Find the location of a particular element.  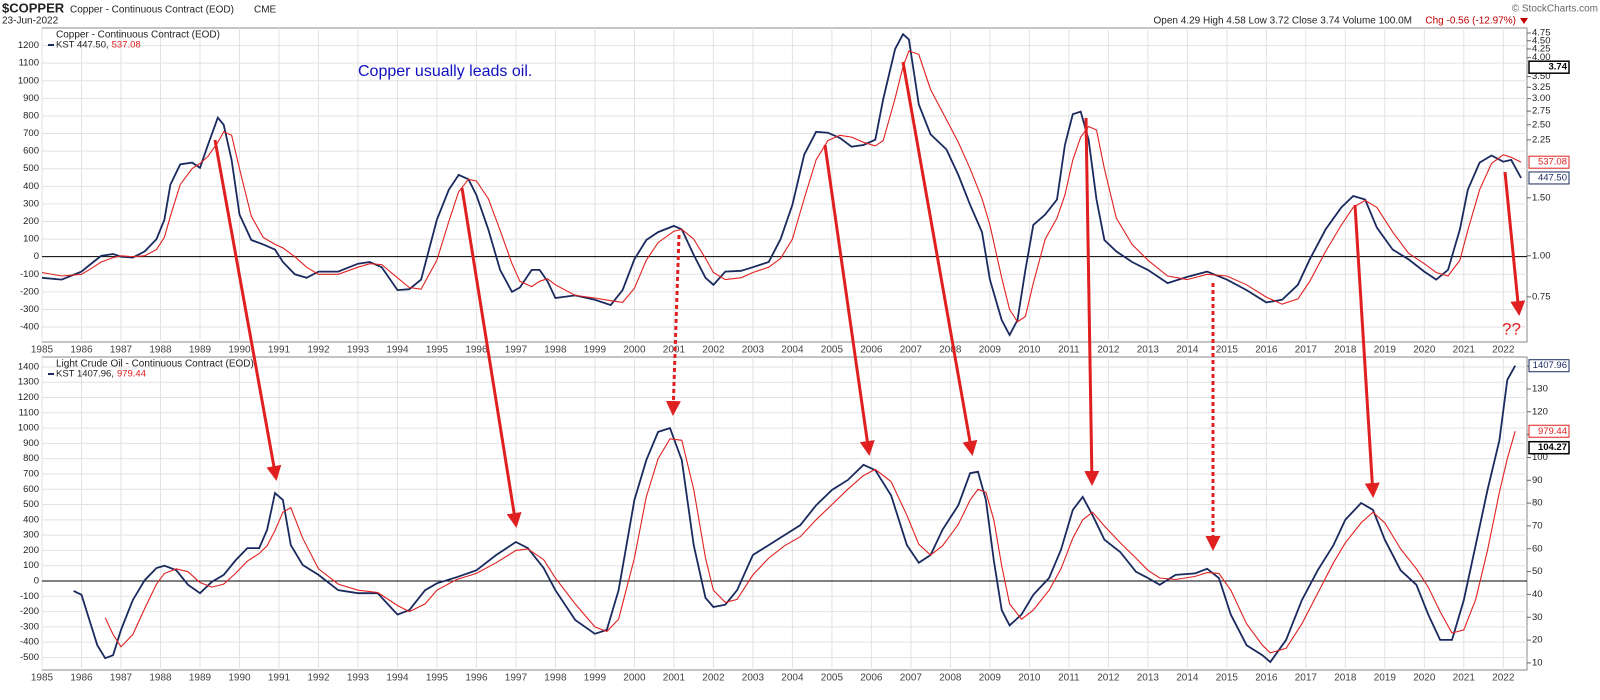

y-tick-label: 300 is located at coordinates (31, 535).